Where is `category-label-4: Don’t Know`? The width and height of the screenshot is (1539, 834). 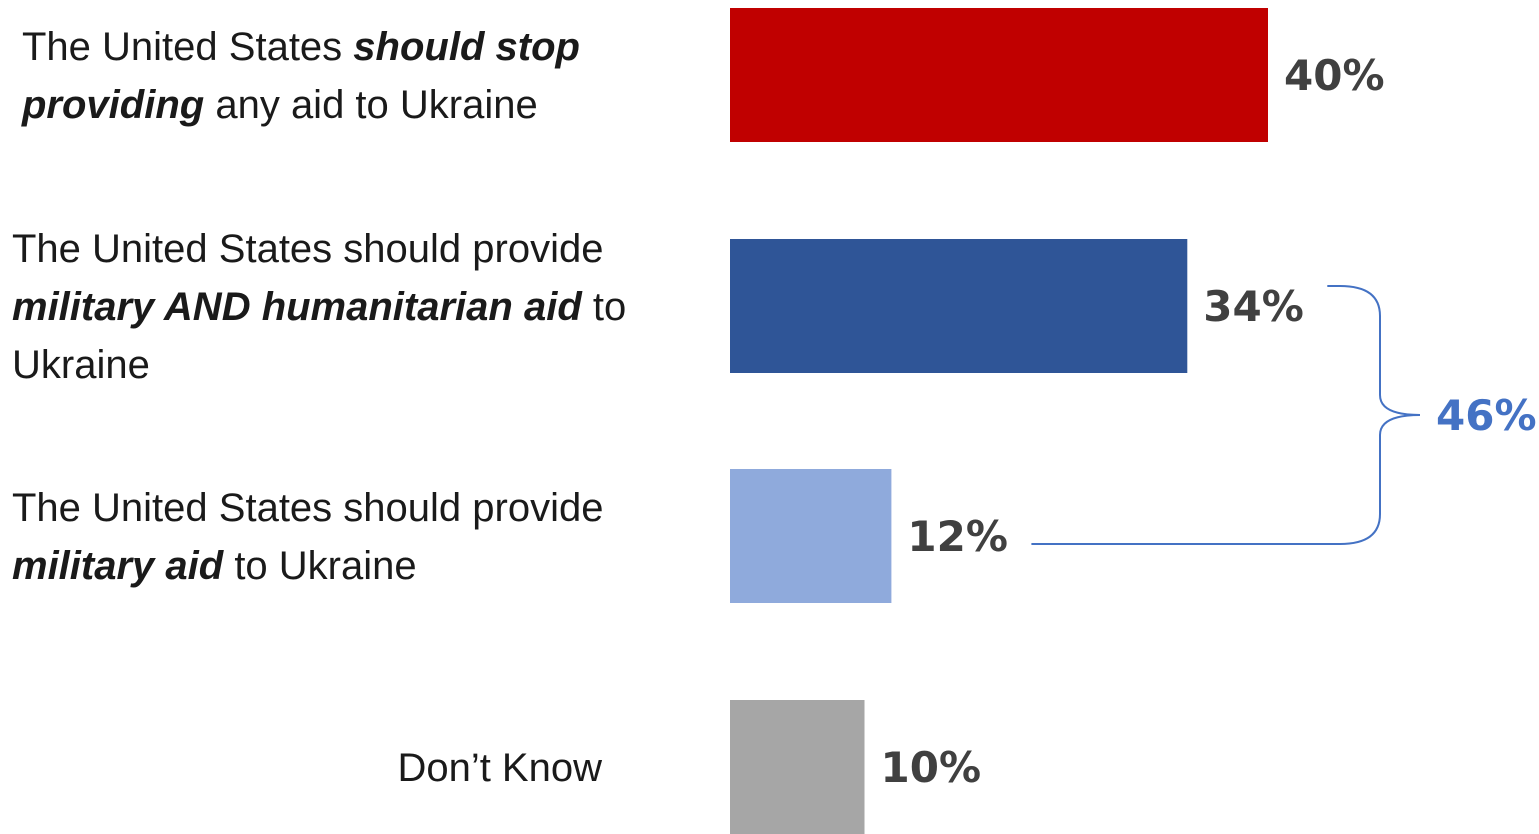
category-label-4: Don’t Know is located at coordinates (499, 768).